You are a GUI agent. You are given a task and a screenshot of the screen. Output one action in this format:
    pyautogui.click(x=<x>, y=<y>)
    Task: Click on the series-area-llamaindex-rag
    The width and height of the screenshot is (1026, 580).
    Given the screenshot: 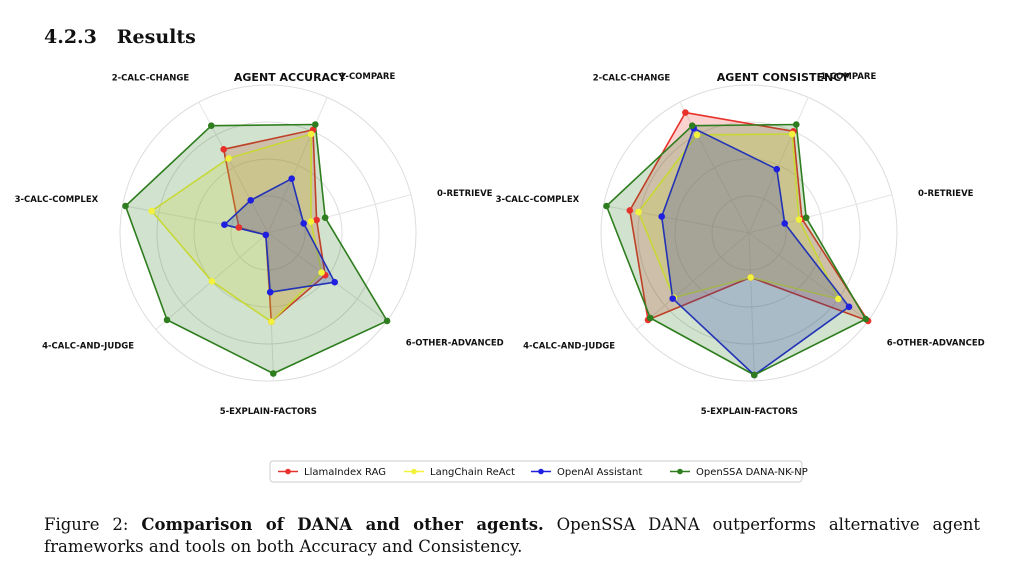 What is the action you would take?
    pyautogui.click(x=748, y=216)
    